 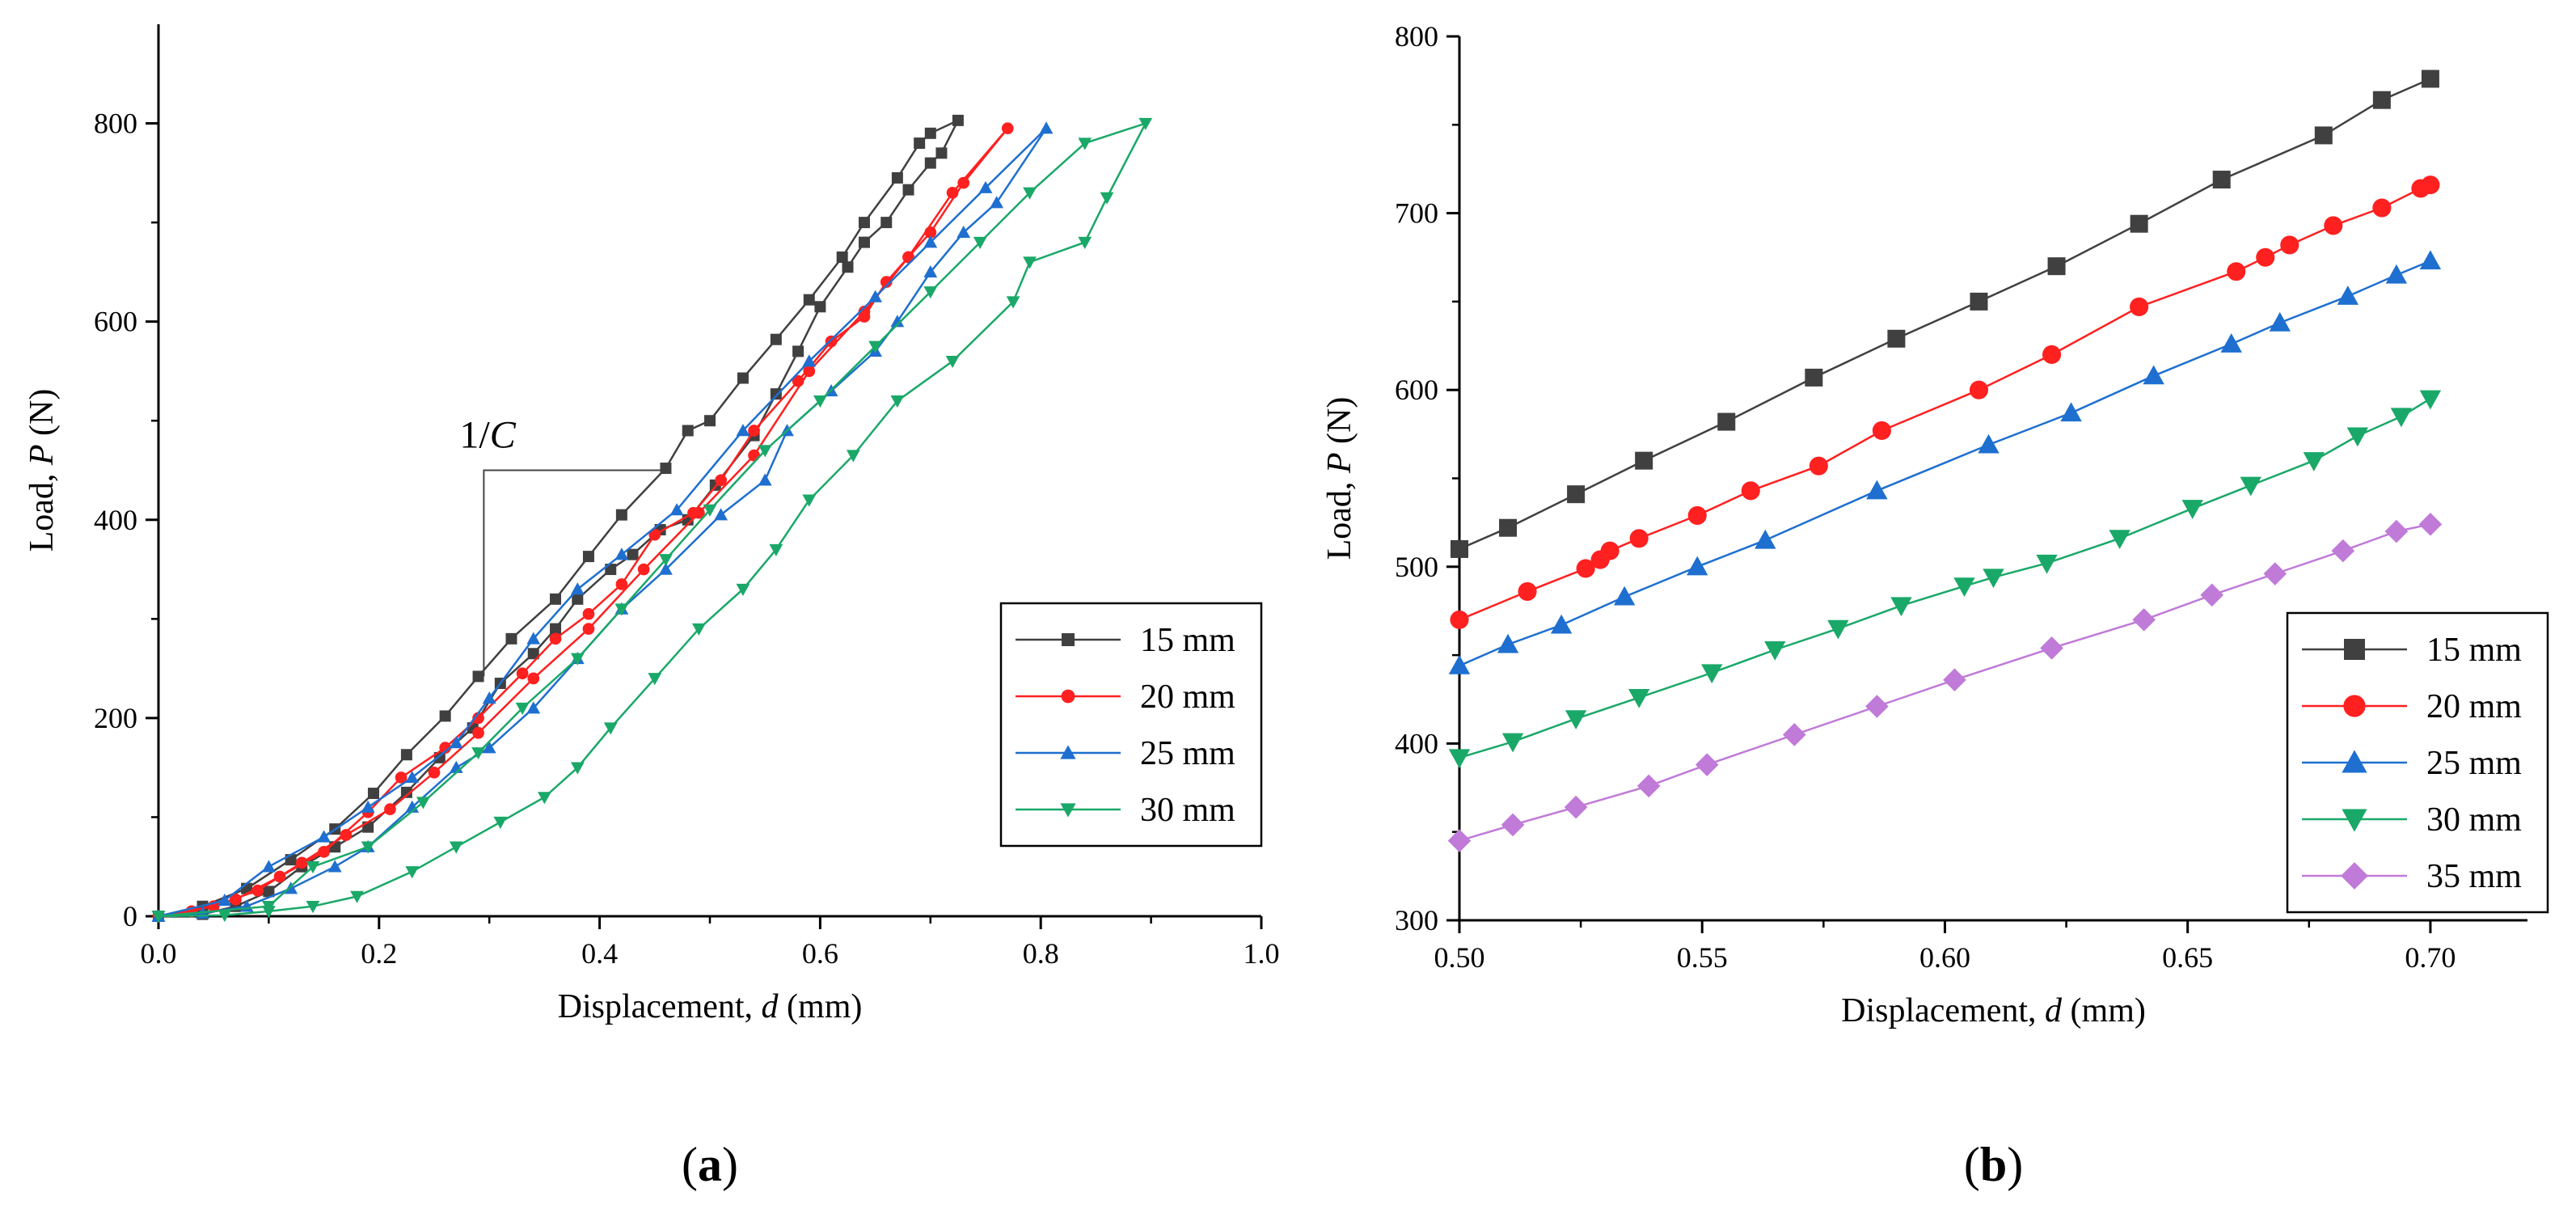 What do you see at coordinates (660, 1006) in the screenshot?
I see `panel-a-x-axis-label-part: Displacement,` at bounding box center [660, 1006].